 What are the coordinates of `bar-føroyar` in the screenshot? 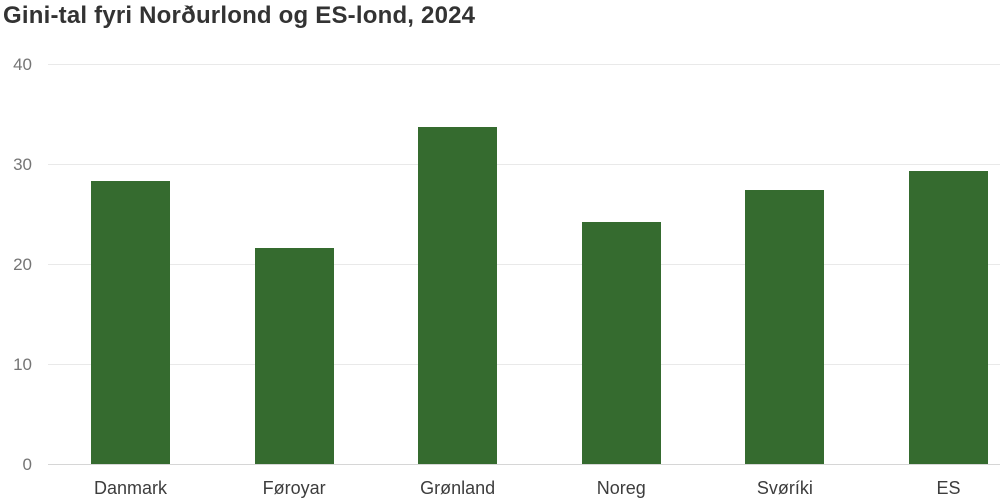 It's located at (294, 356).